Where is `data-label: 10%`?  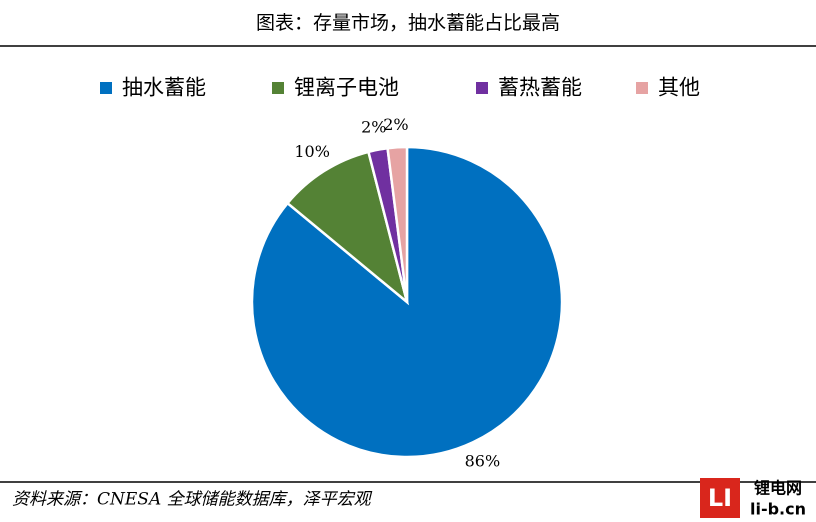
data-label: 10% is located at coordinates (312, 151).